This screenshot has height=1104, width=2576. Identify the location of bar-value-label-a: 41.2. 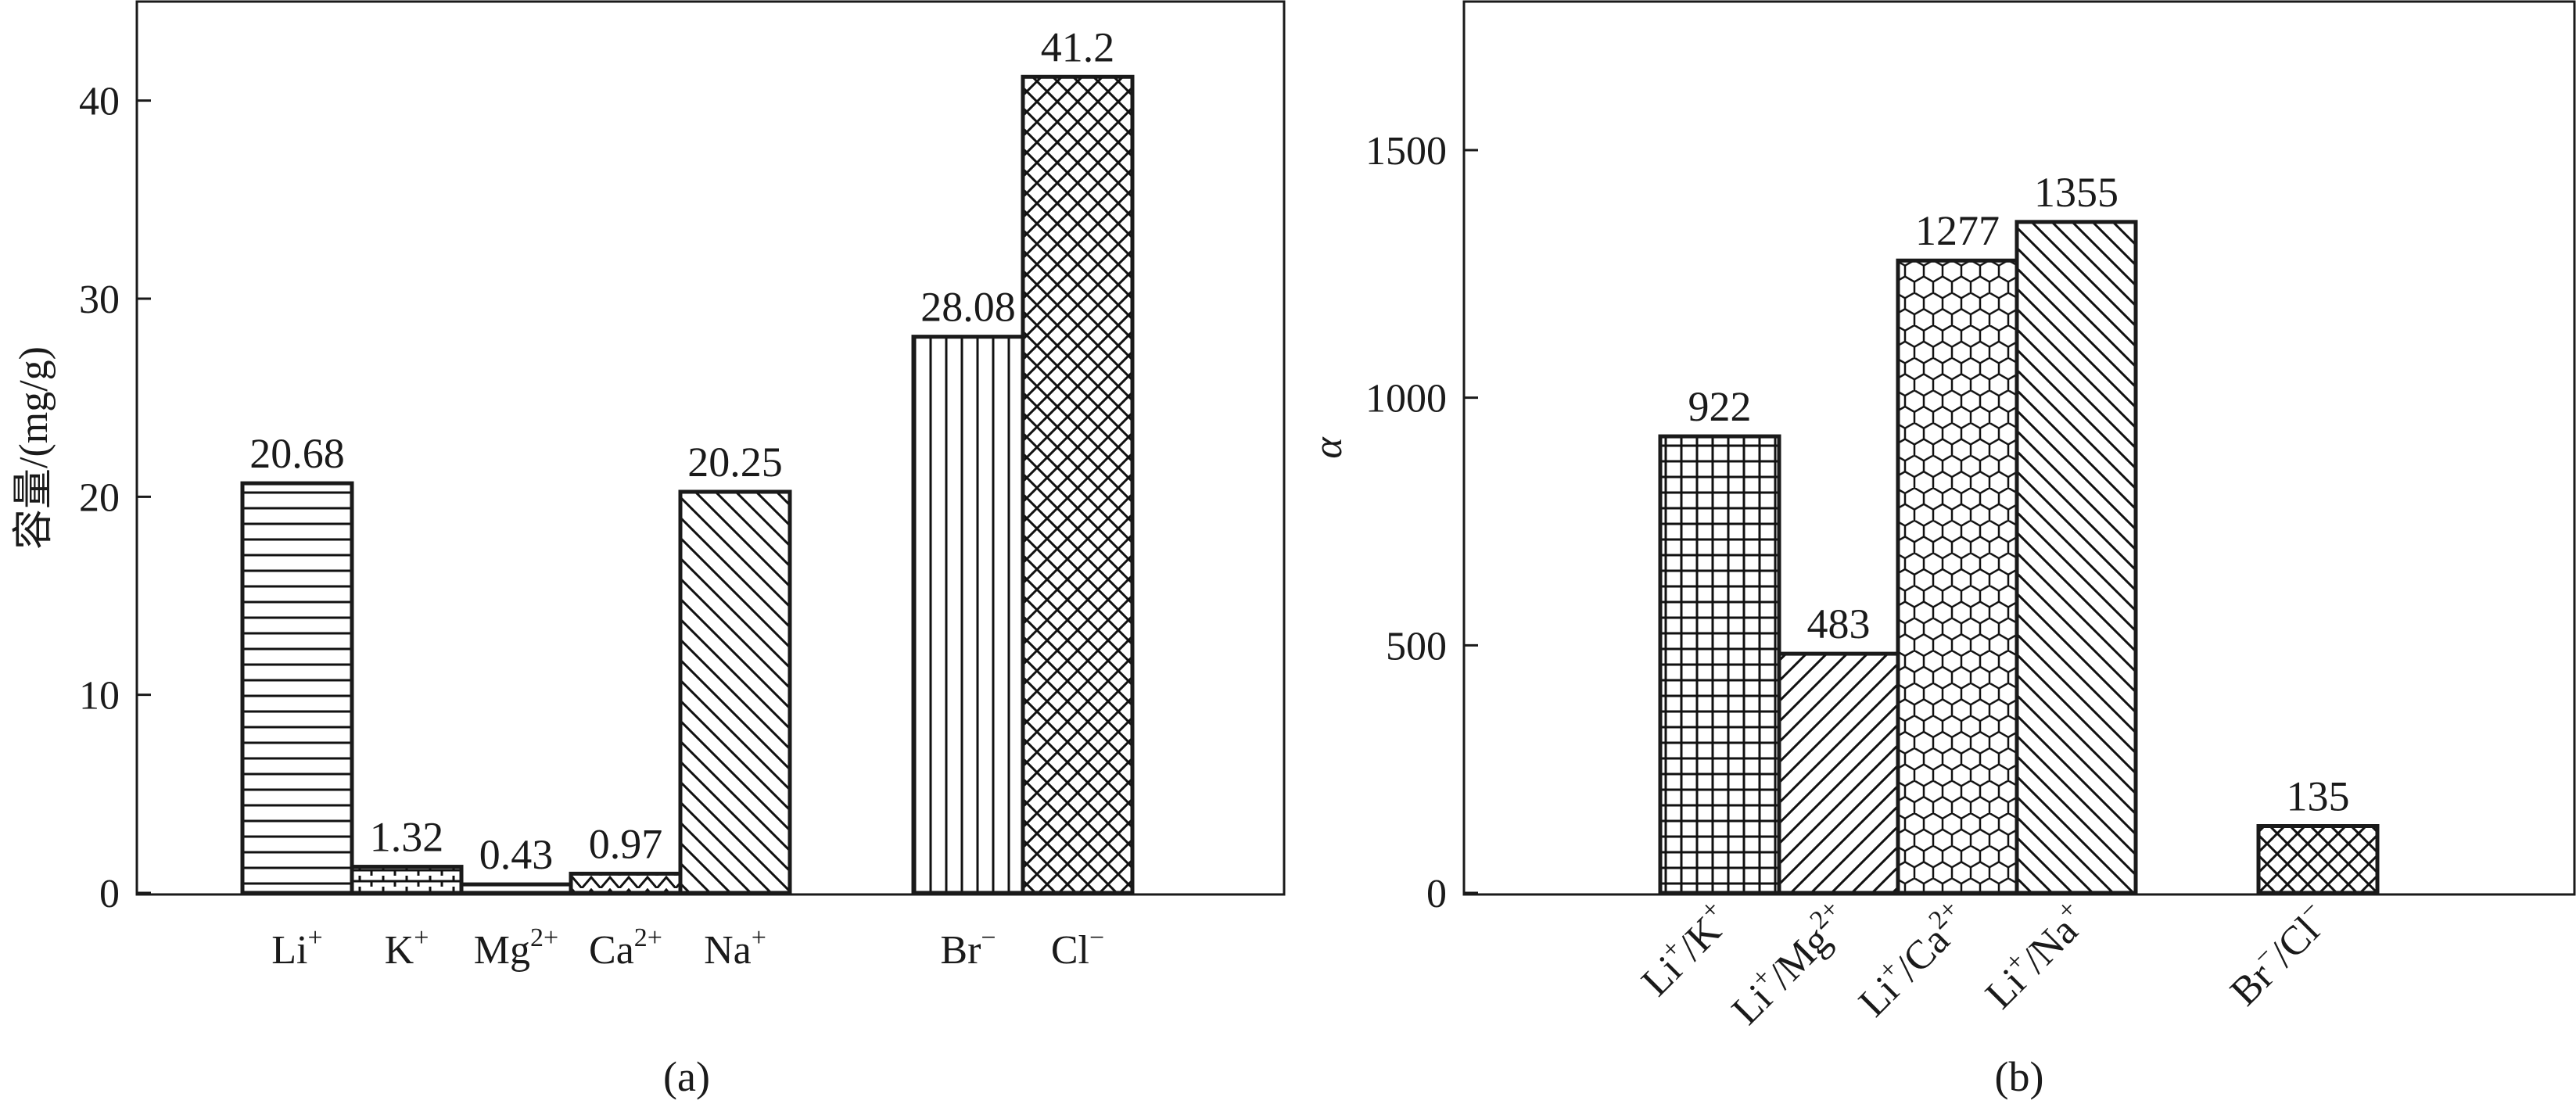
(1078, 46).